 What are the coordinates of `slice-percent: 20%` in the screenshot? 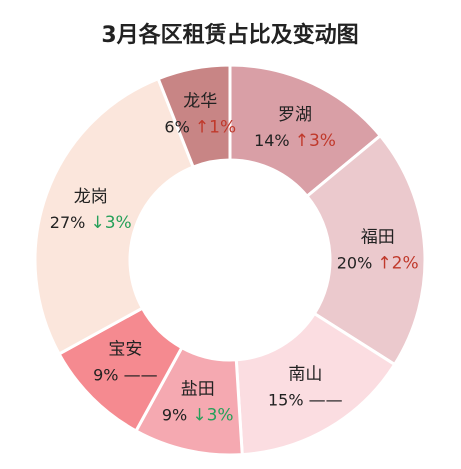 It's located at (357, 263).